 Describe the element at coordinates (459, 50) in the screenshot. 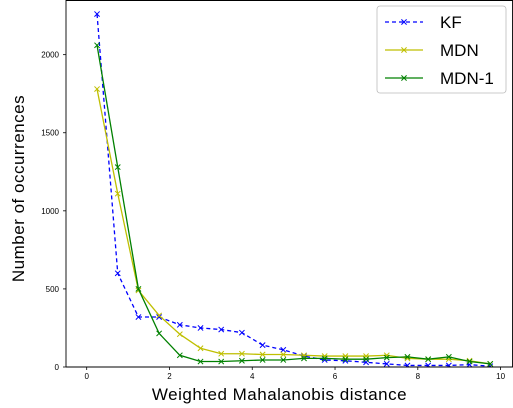

I see `legend-label: MDN` at that location.